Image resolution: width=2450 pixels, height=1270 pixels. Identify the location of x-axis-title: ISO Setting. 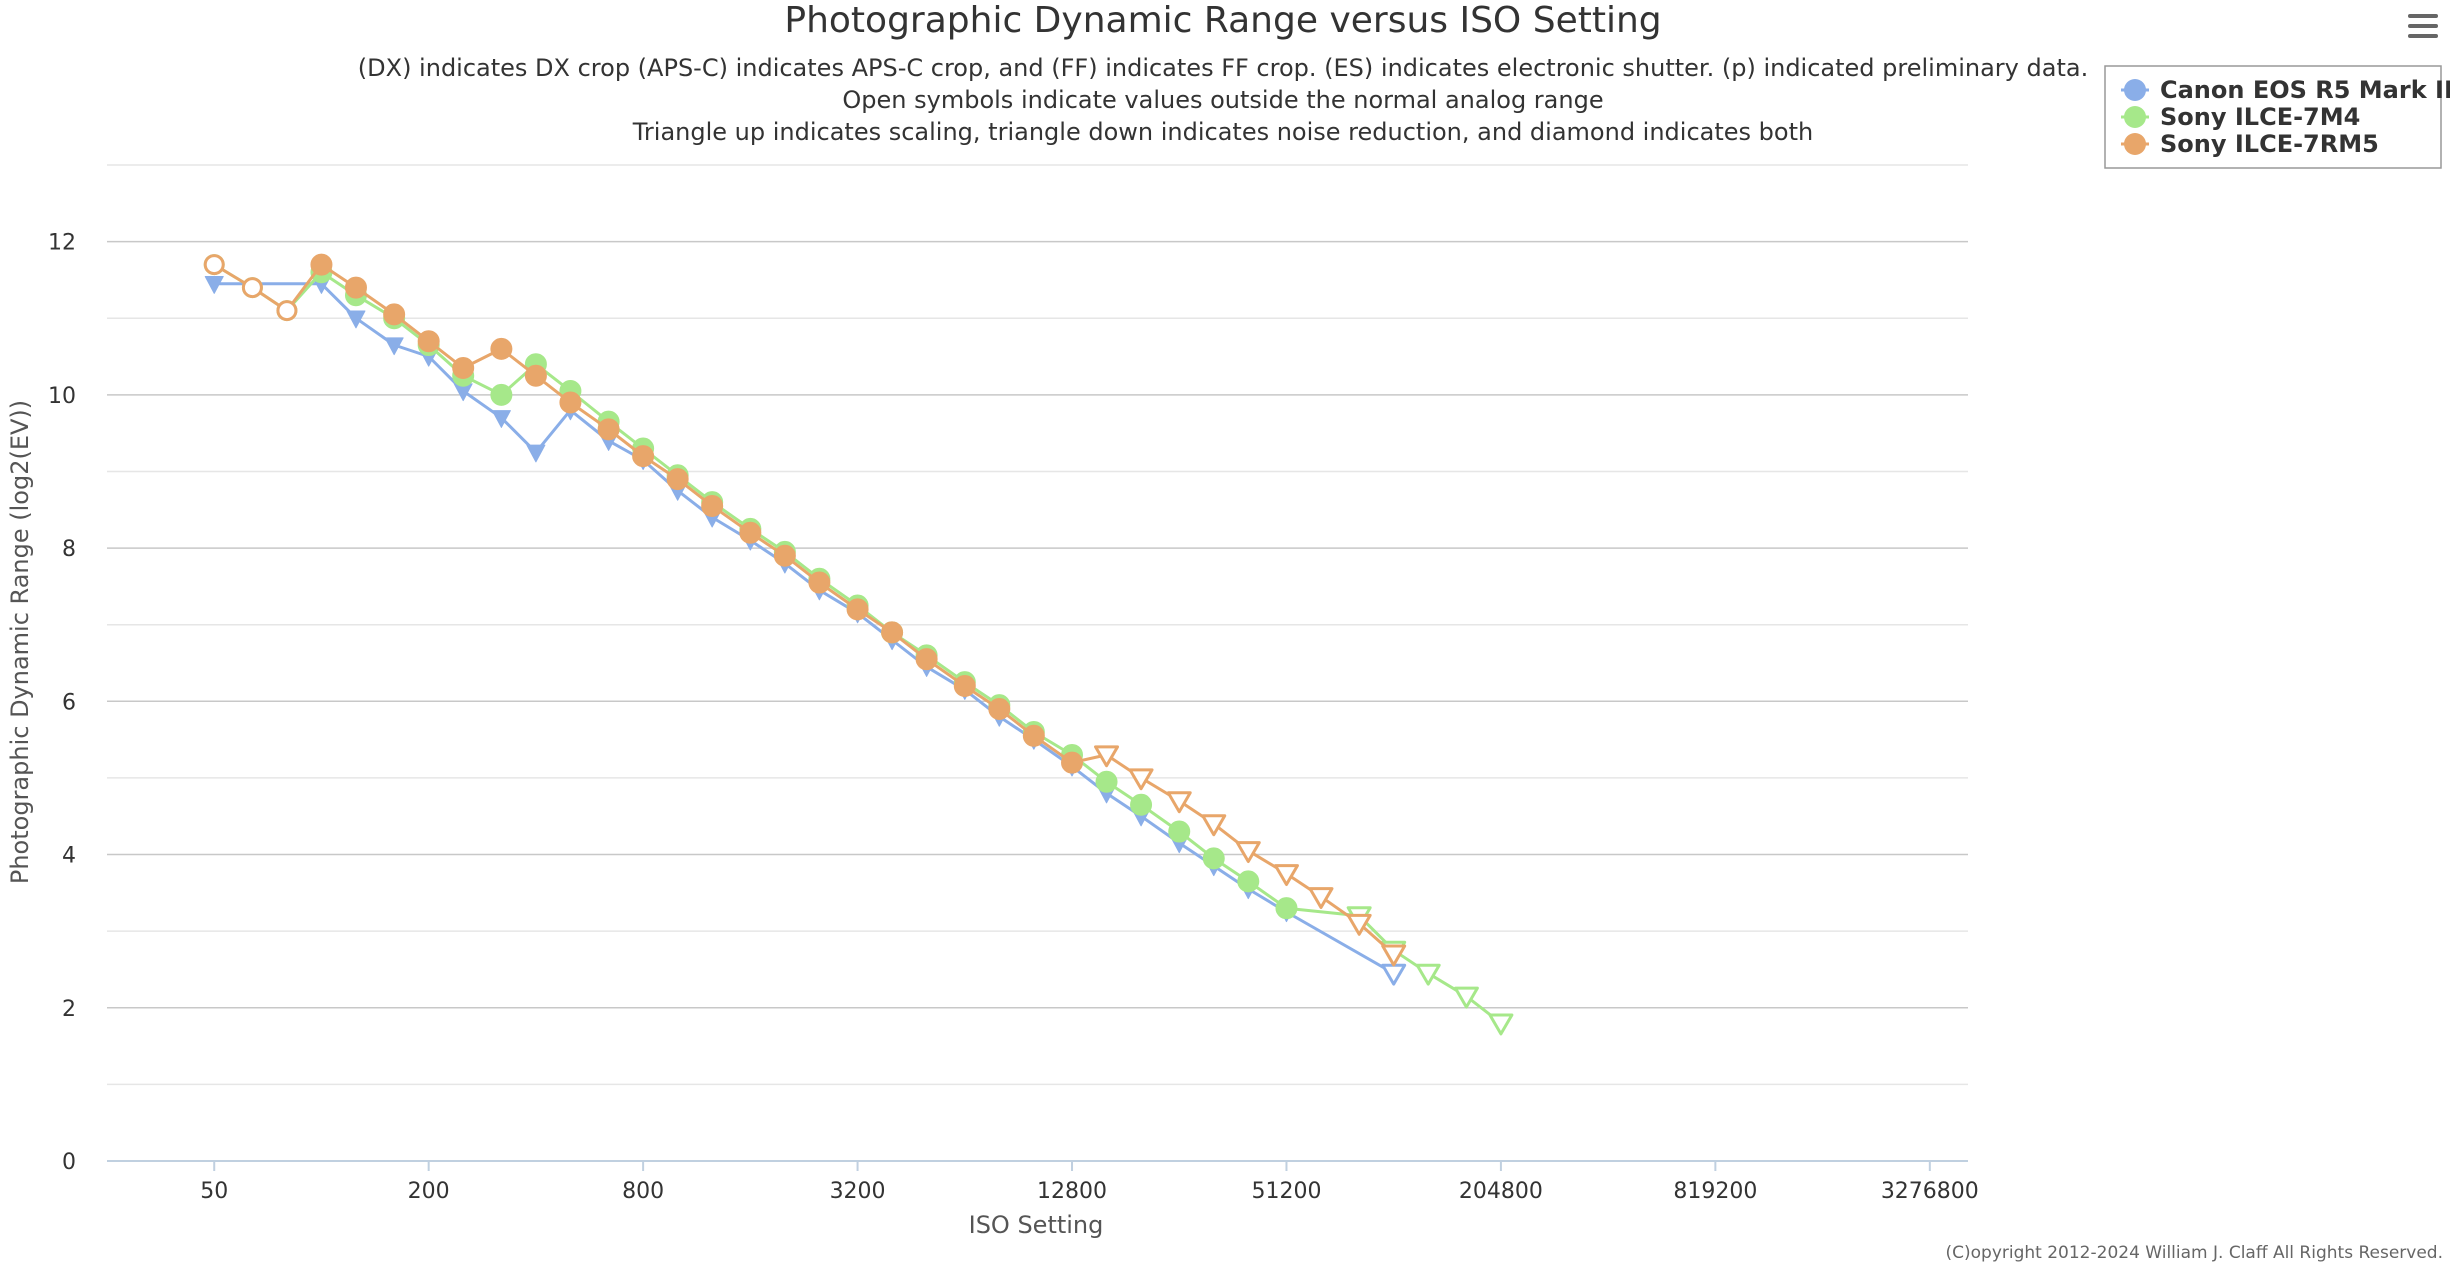
(1036, 1225).